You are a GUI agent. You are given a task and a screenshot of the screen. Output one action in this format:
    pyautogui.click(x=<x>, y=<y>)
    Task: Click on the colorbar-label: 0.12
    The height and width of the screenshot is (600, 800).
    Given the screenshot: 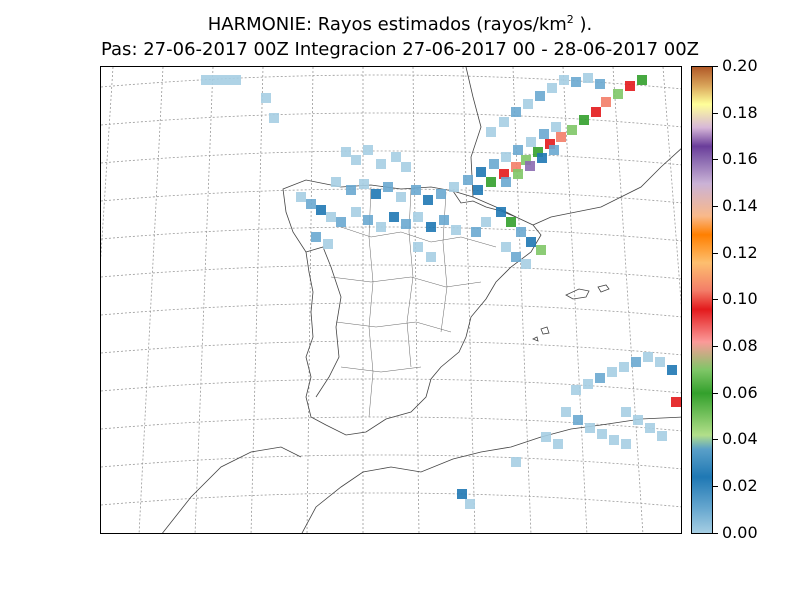 What is the action you would take?
    pyautogui.click(x=740, y=252)
    